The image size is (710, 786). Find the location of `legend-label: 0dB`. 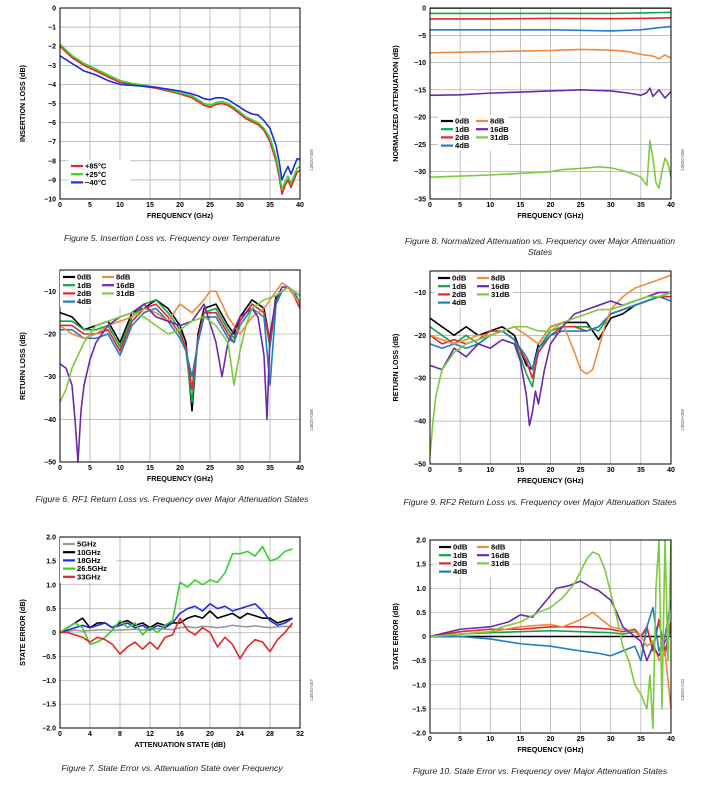

legend-label: 0dB is located at coordinates (460, 547).